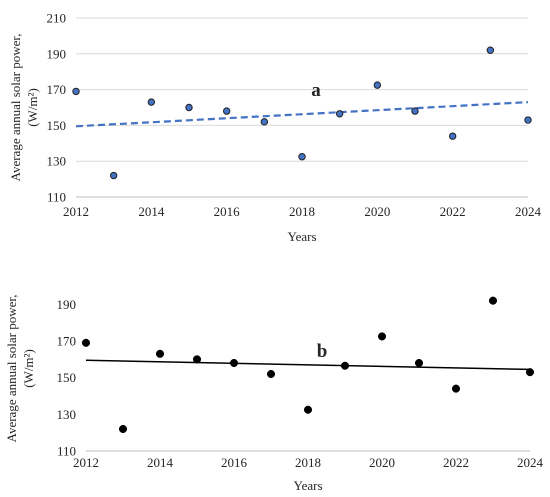 This screenshot has height=497, width=550. I want to click on panel-label: b, so click(322, 351).